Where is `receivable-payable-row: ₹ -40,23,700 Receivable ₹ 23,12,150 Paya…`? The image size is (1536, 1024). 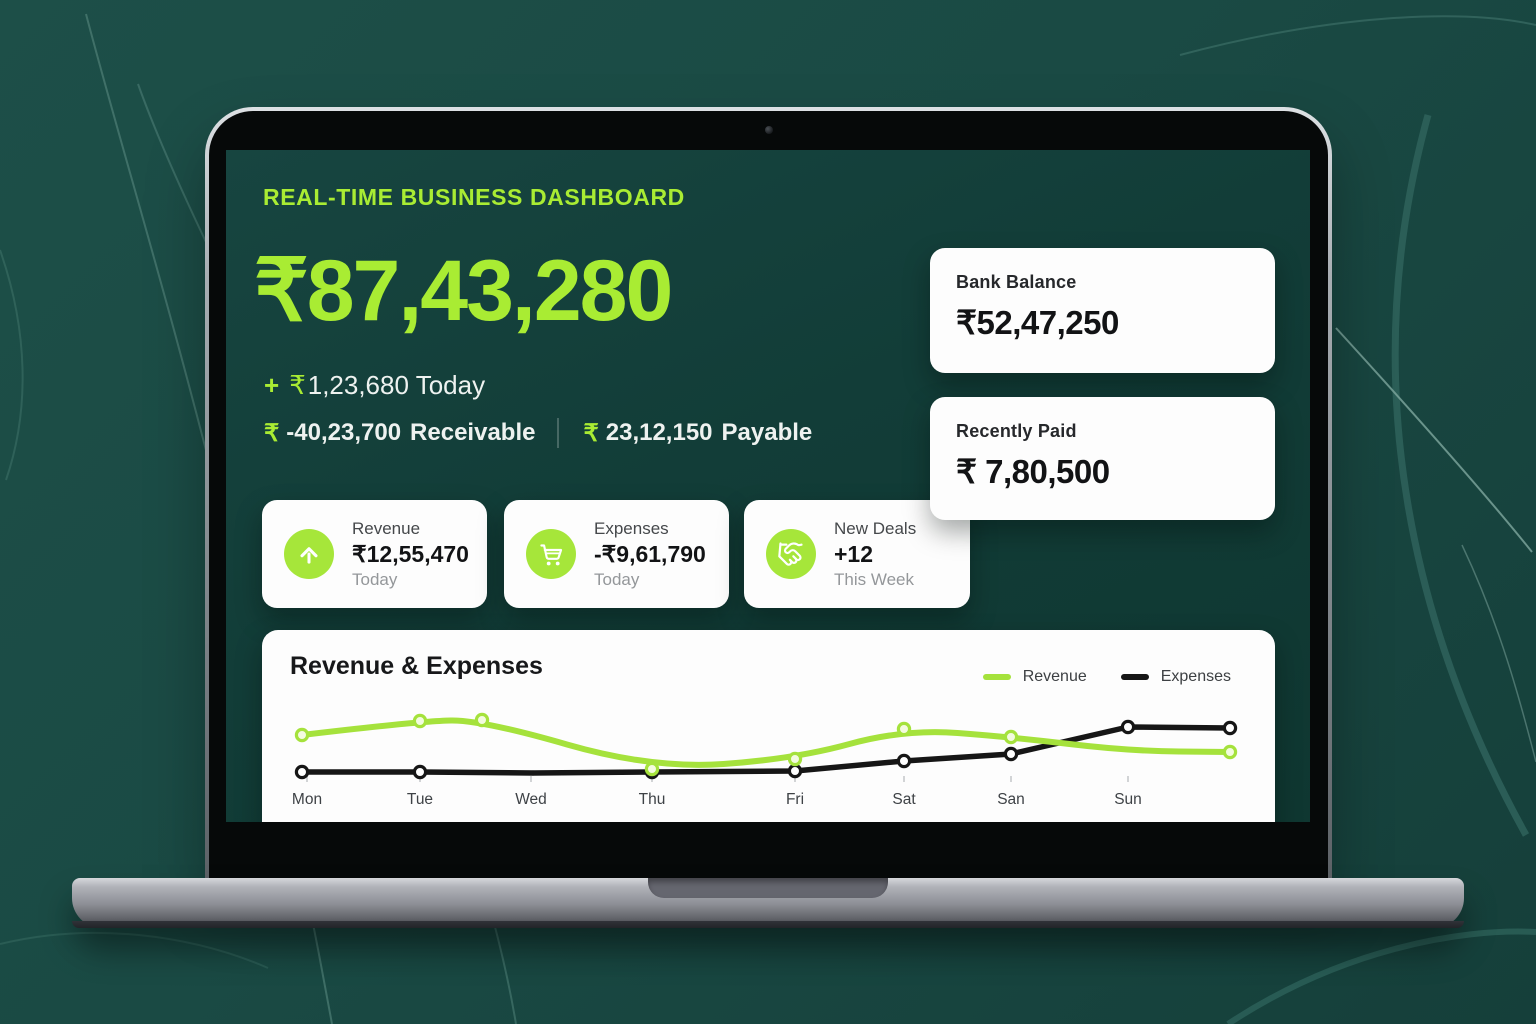 receivable-payable-row: ₹ -40,23,700 Receivable ₹ 23,12,150 Paya… is located at coordinates (538, 433).